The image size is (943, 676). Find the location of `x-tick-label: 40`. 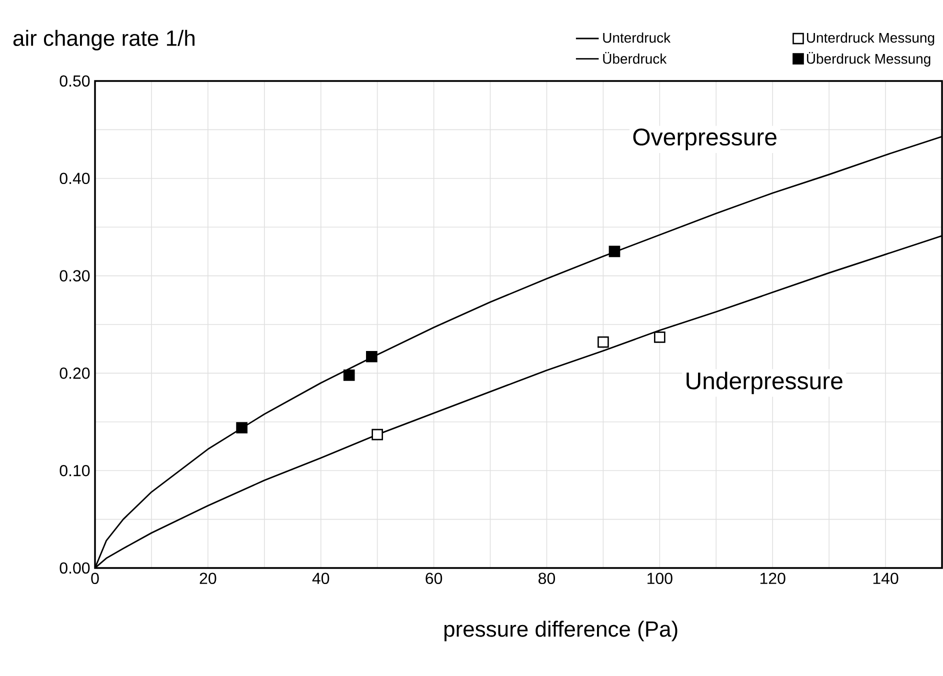

x-tick-label: 40 is located at coordinates (321, 578).